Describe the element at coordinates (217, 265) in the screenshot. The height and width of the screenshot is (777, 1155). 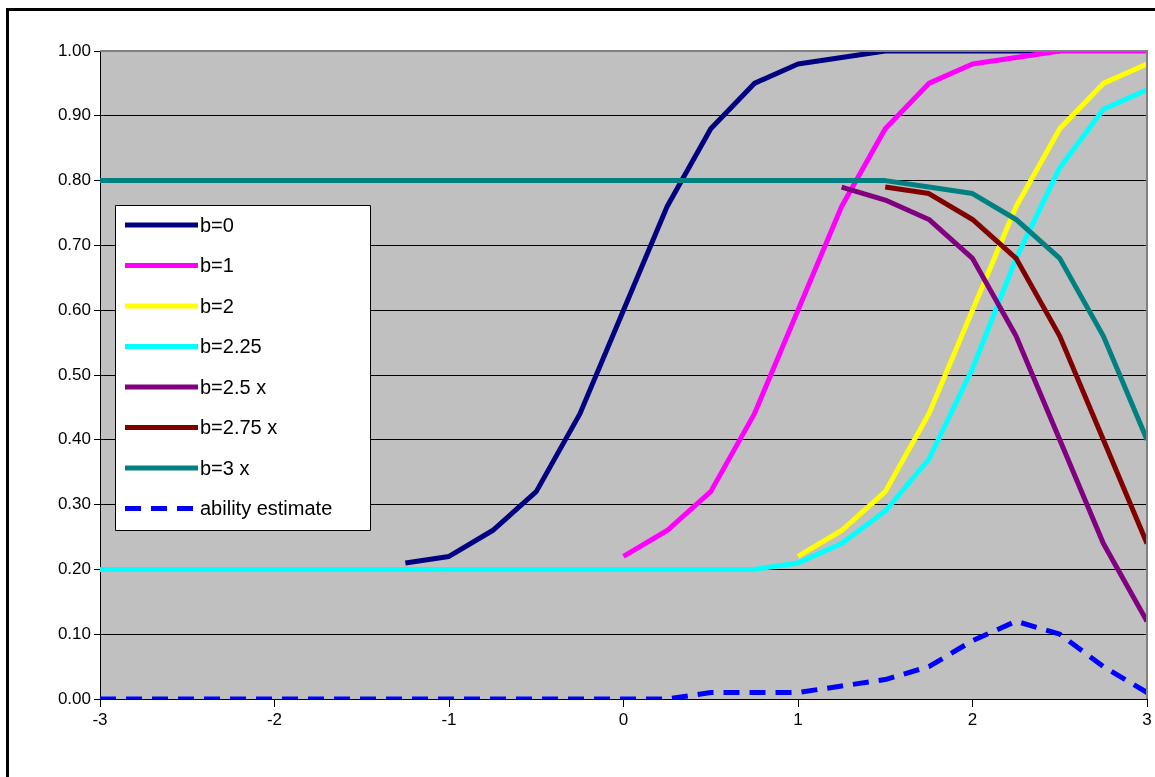
I see `legend-label: b=1` at that location.